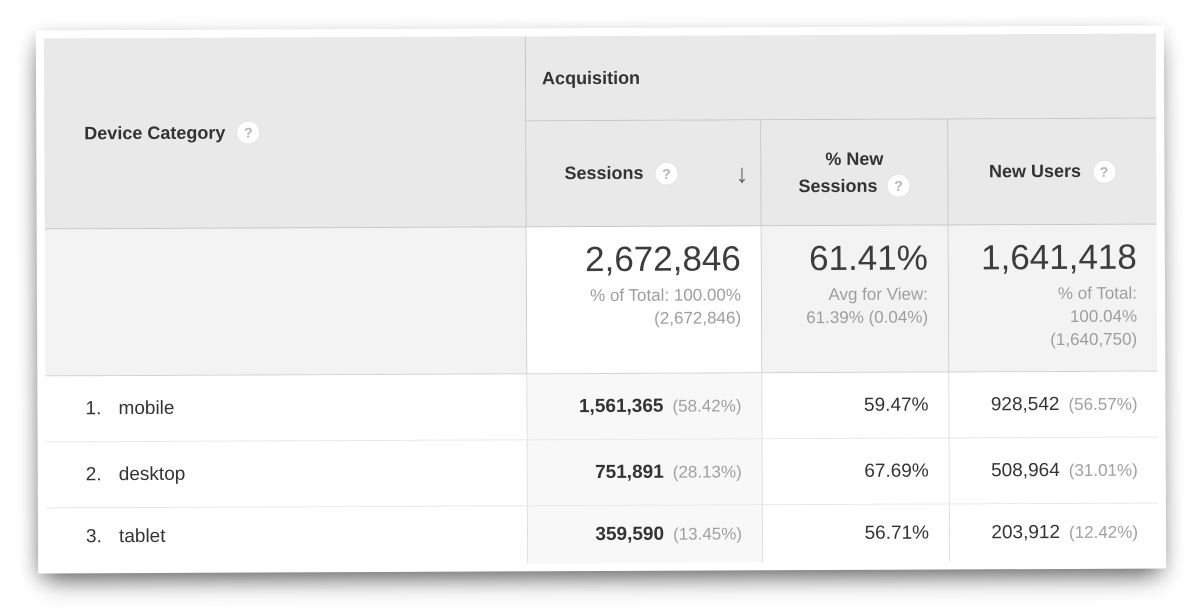 The image size is (1200, 613). Describe the element at coordinates (707, 405) in the screenshot. I see `sessions-share: (58.42%)` at that location.